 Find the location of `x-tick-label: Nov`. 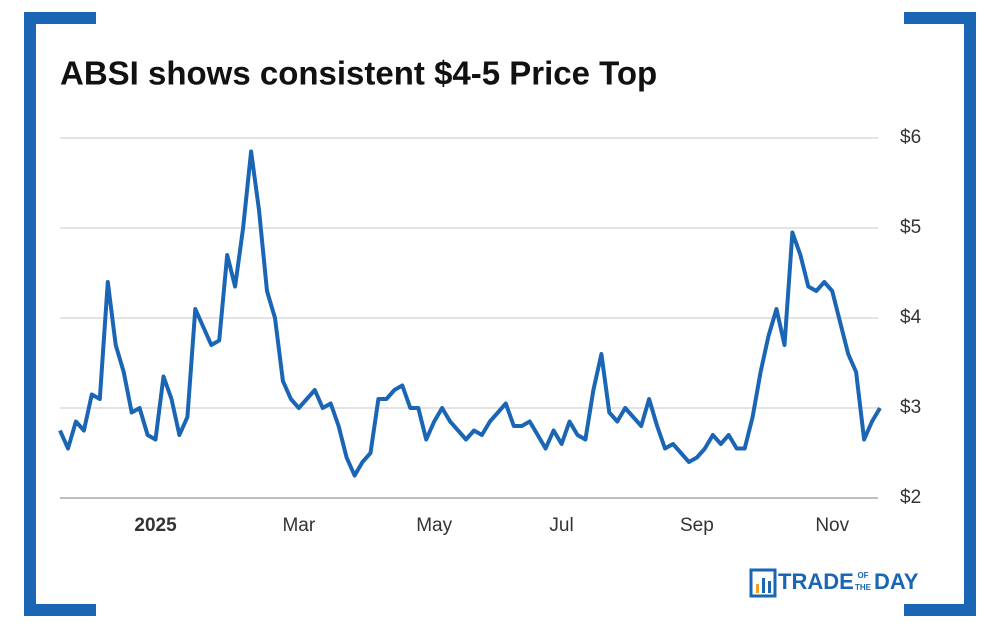

x-tick-label: Nov is located at coordinates (832, 525).